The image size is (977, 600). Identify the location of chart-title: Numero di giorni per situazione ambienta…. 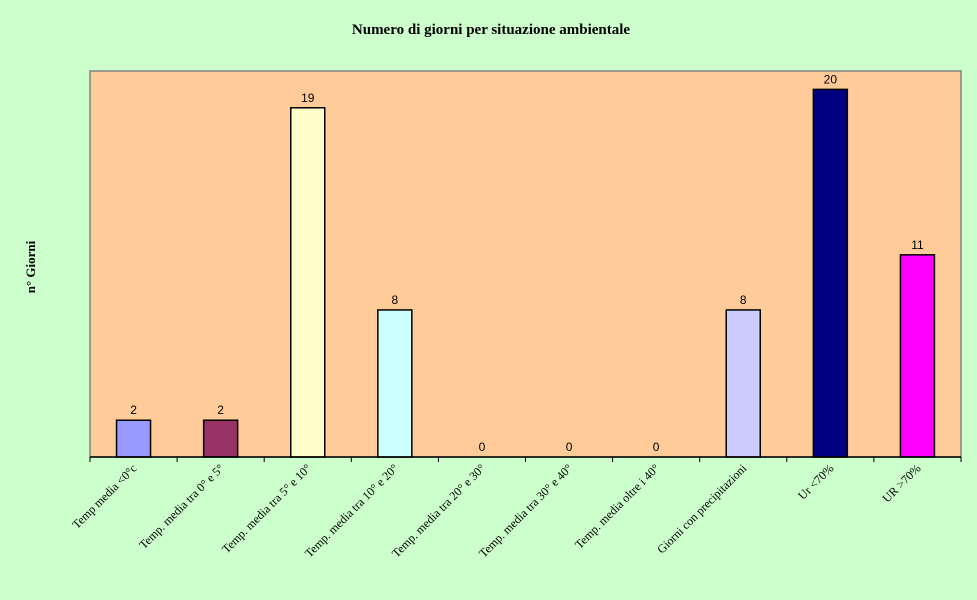
(491, 30).